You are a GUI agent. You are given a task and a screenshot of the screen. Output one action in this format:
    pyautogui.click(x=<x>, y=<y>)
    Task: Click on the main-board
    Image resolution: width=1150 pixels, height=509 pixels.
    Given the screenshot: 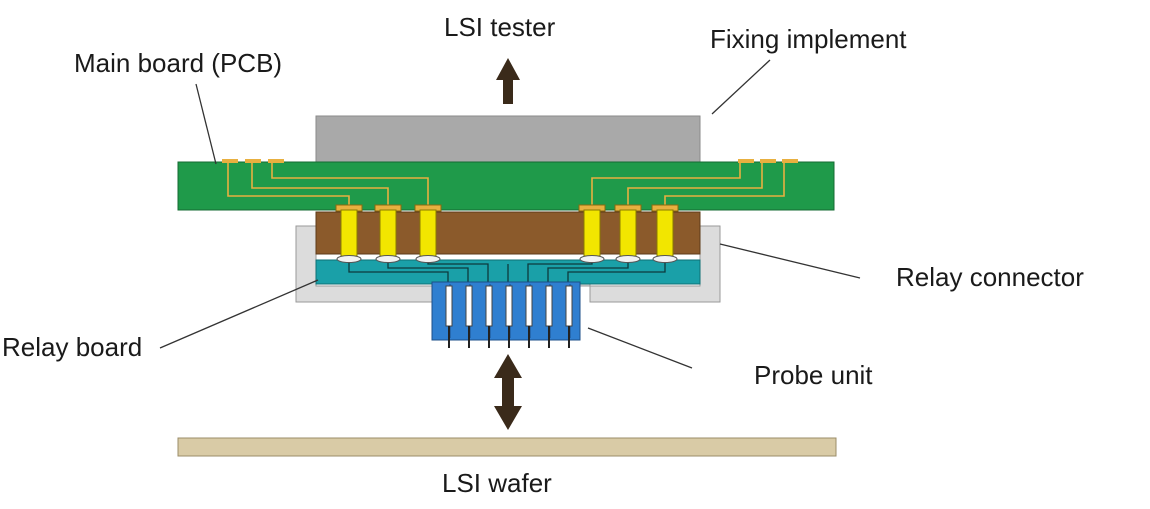 What is the action you would take?
    pyautogui.click(x=506, y=186)
    